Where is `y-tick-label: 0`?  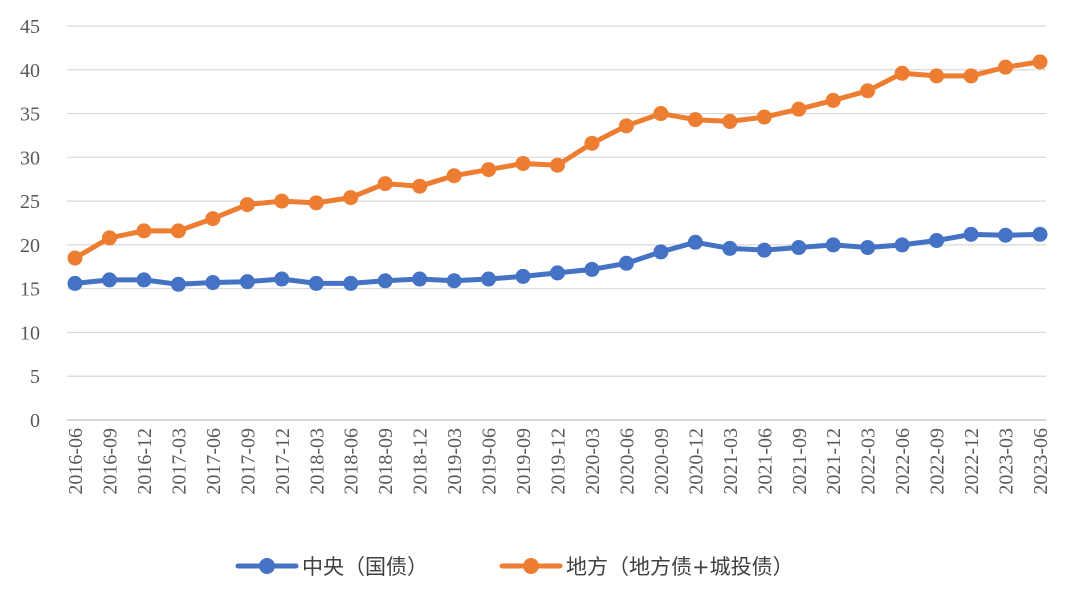 y-tick-label: 0 is located at coordinates (35, 421).